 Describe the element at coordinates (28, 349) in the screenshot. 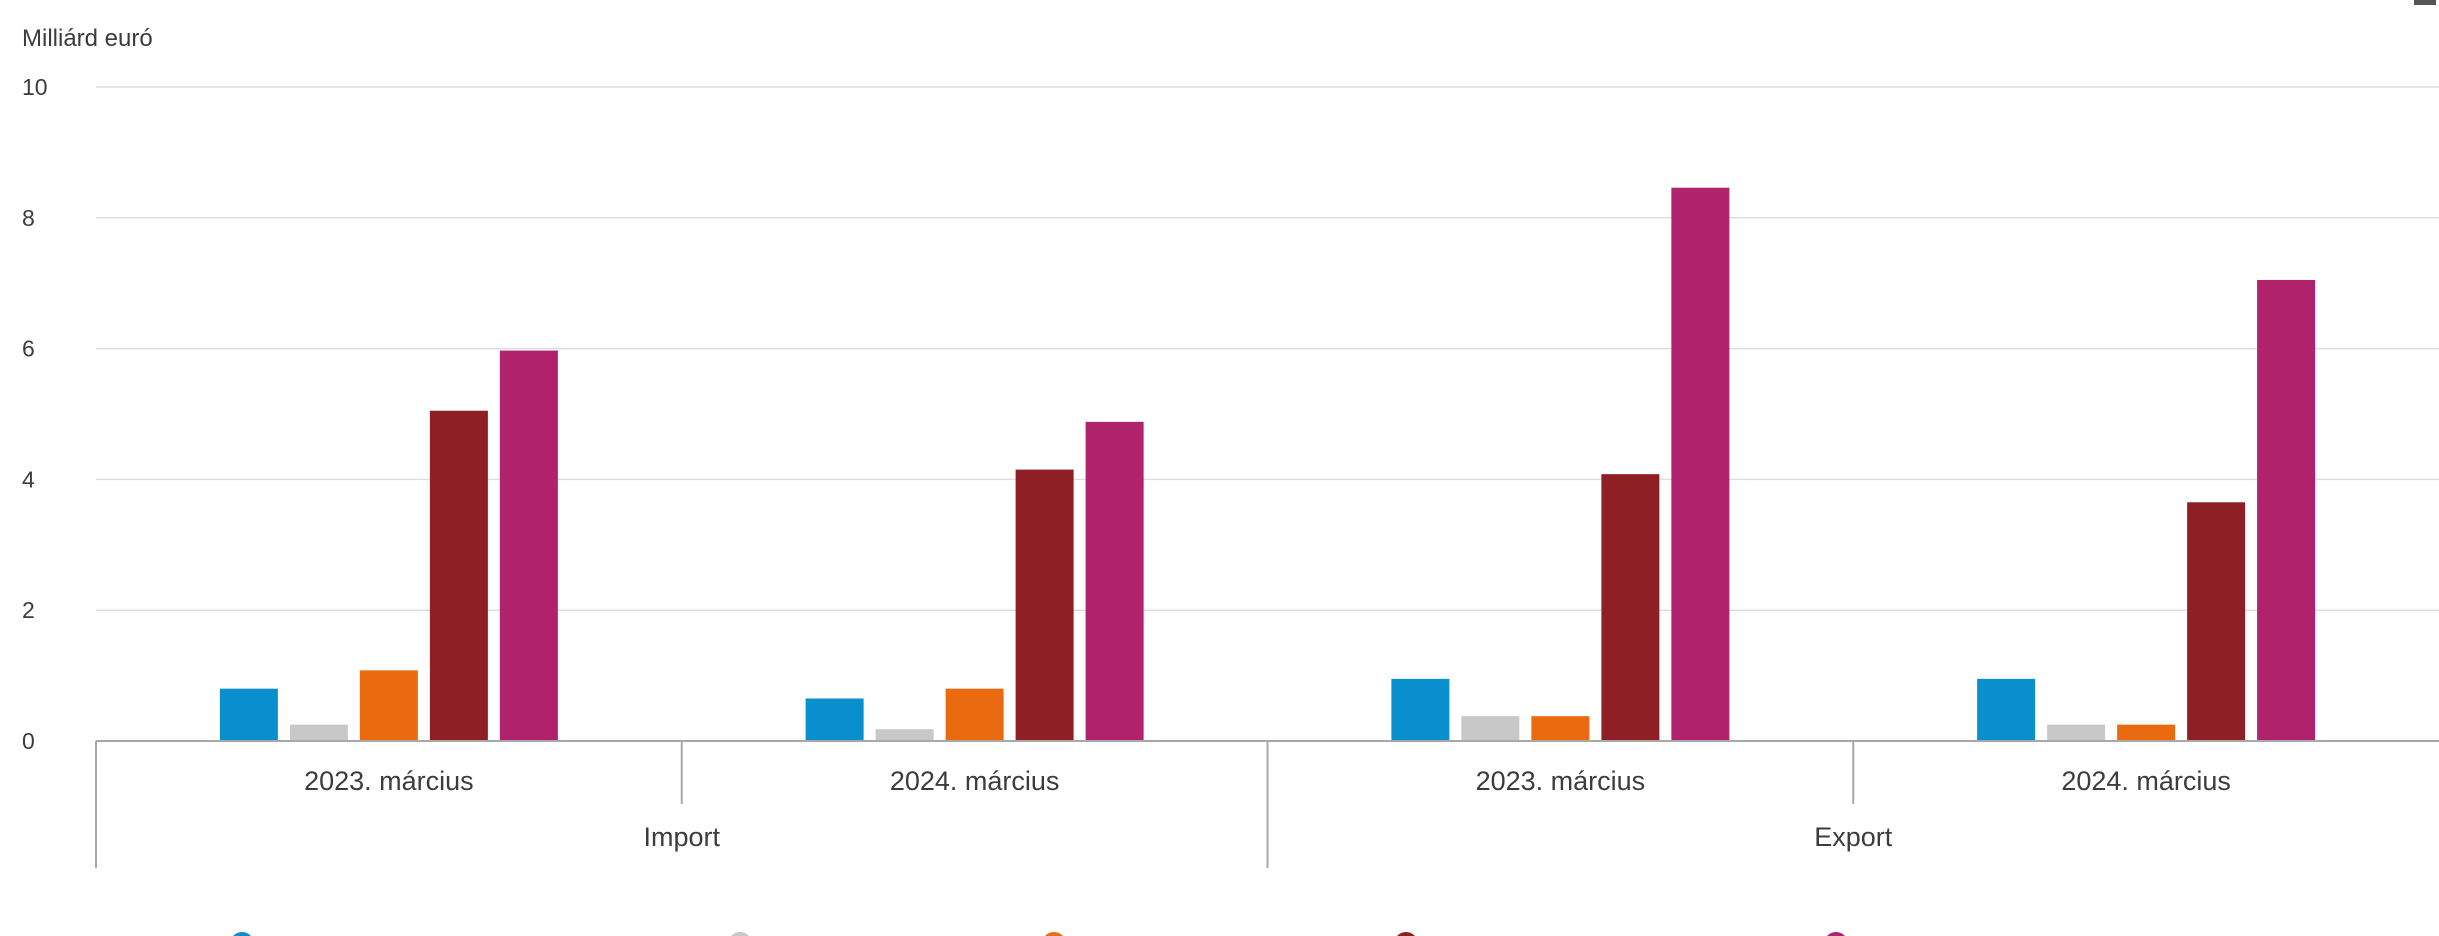

I see `y-tick-label: 6` at that location.